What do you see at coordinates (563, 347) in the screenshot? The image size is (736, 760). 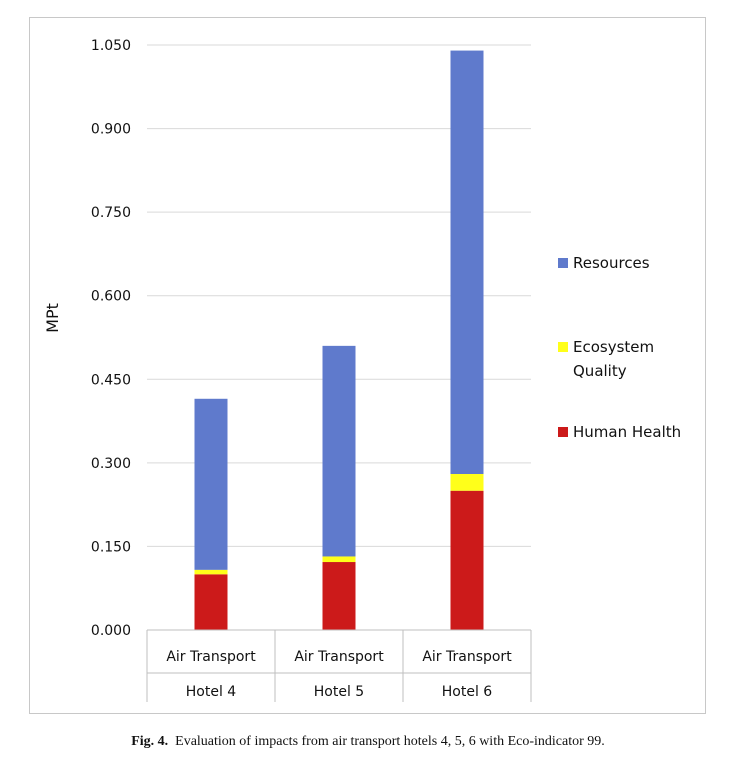 I see `legend-swatch-ecosystem-quality` at bounding box center [563, 347].